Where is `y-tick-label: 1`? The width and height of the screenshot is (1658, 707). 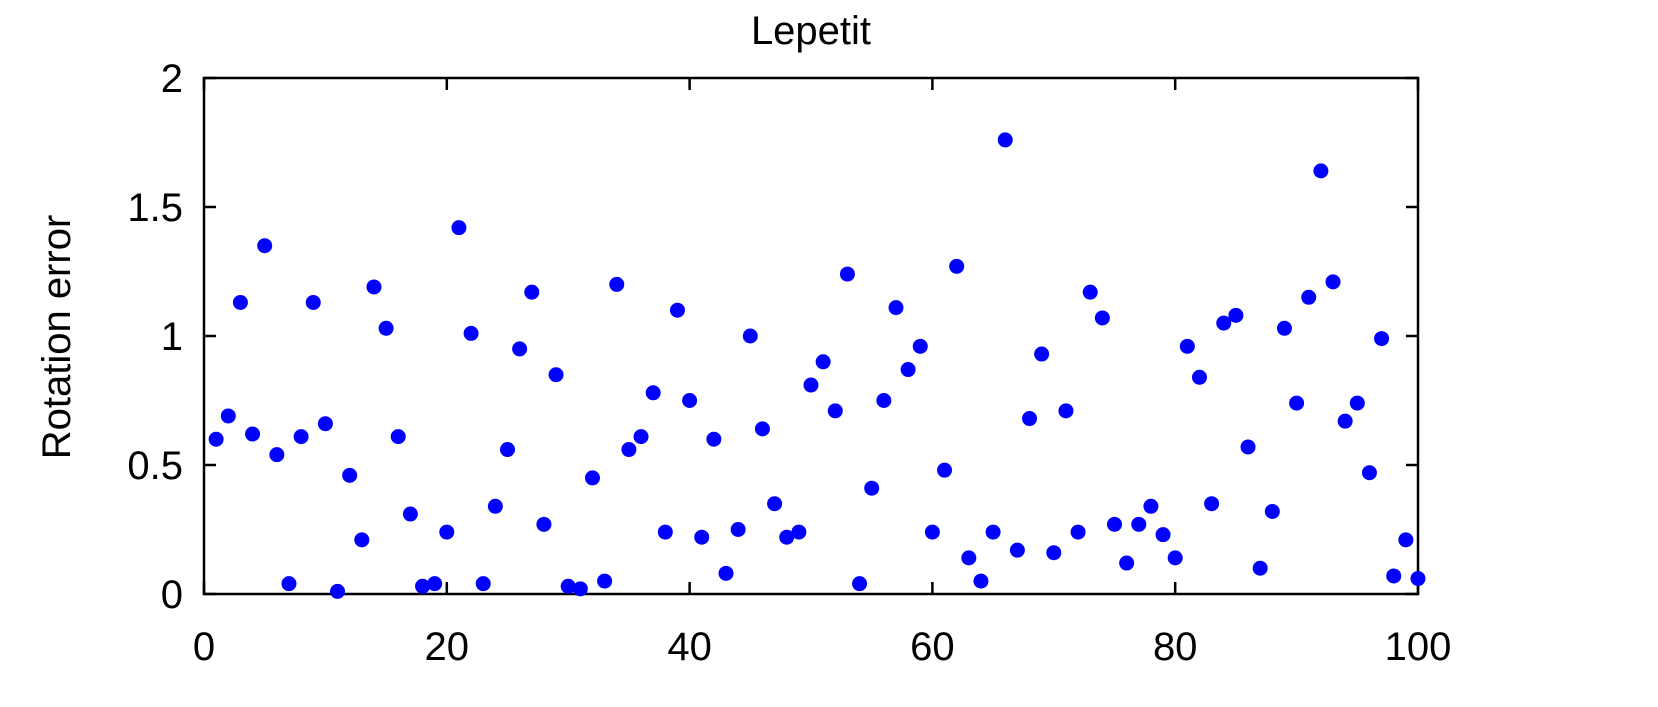
y-tick-label: 1 is located at coordinates (172, 337).